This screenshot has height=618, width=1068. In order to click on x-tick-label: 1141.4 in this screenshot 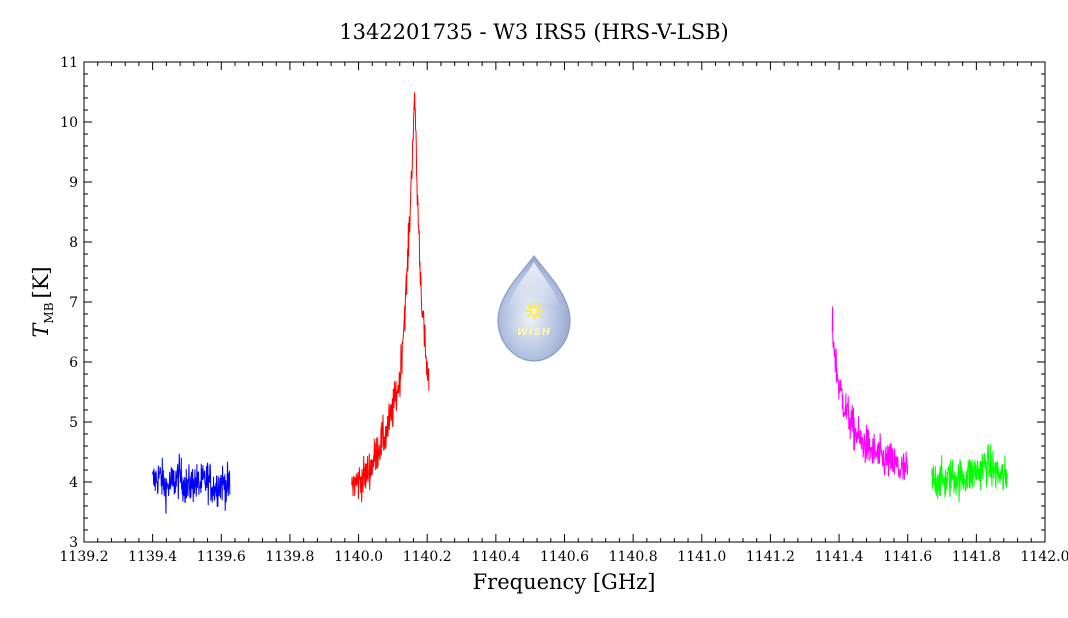, I will do `click(839, 557)`.